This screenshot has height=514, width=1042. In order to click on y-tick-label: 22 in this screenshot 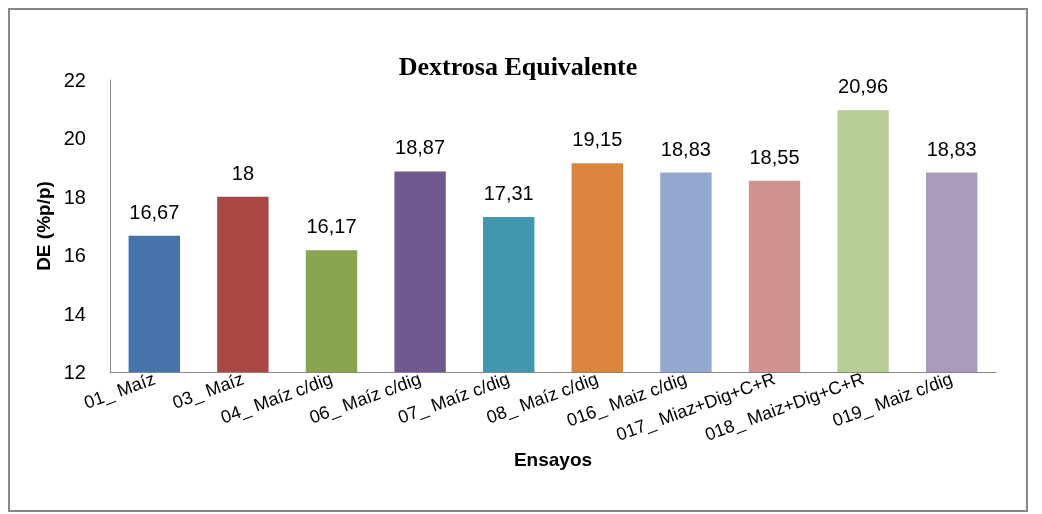, I will do `click(74, 80)`.